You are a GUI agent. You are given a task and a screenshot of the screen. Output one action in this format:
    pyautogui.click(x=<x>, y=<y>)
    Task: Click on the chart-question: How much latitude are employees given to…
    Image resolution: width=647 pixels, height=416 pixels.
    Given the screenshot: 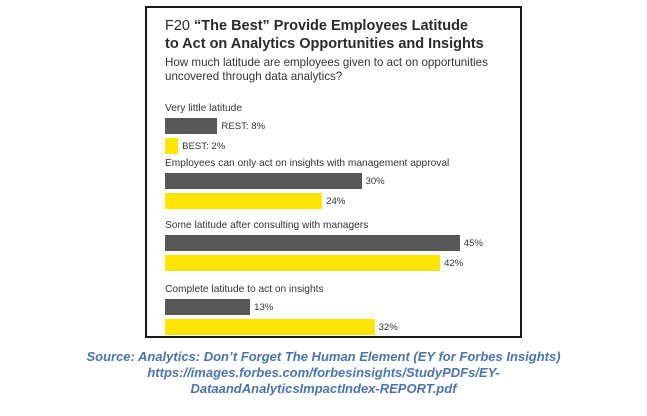 What is the action you would take?
    pyautogui.click(x=326, y=69)
    